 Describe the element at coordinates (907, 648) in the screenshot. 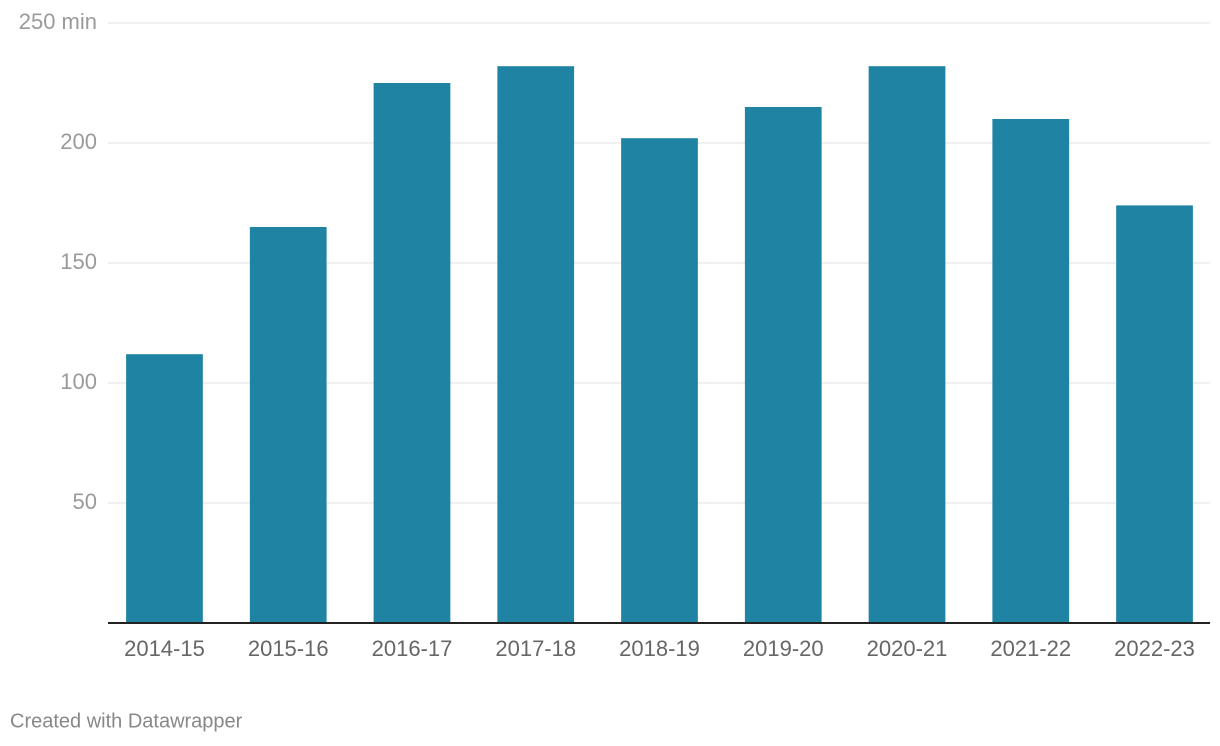

I see `x-tick-label: 2020-21` at that location.